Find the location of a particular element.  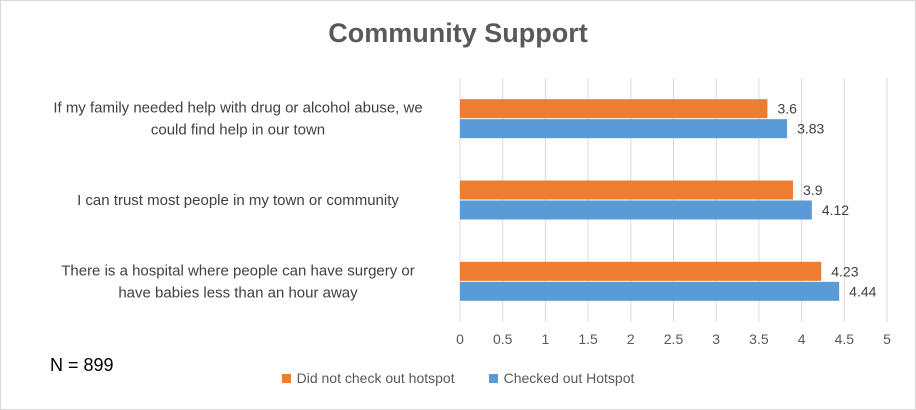

x-tick-label: 3.5 is located at coordinates (759, 339).